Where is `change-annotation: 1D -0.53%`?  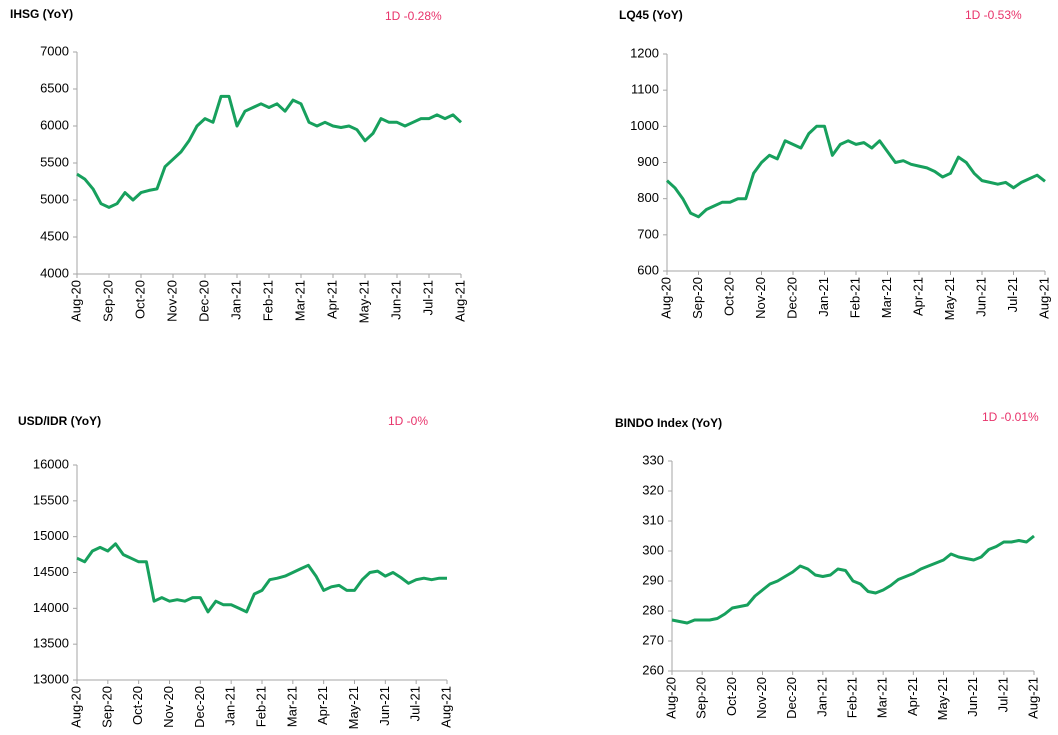 change-annotation: 1D -0.53% is located at coordinates (993, 15).